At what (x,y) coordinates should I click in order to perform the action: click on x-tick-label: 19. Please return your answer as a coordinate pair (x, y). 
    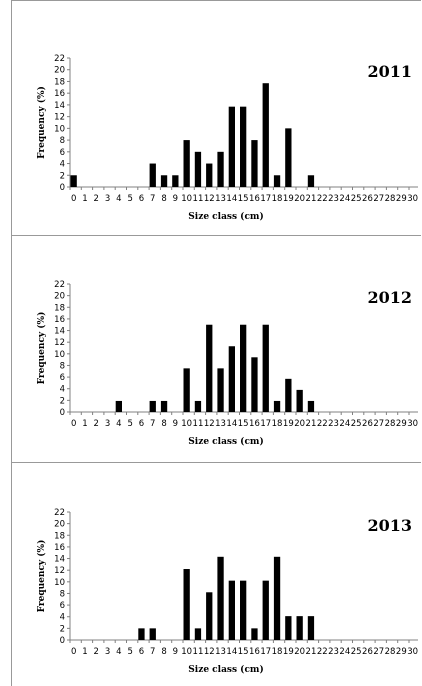
    Looking at the image, I should click on (288, 652).